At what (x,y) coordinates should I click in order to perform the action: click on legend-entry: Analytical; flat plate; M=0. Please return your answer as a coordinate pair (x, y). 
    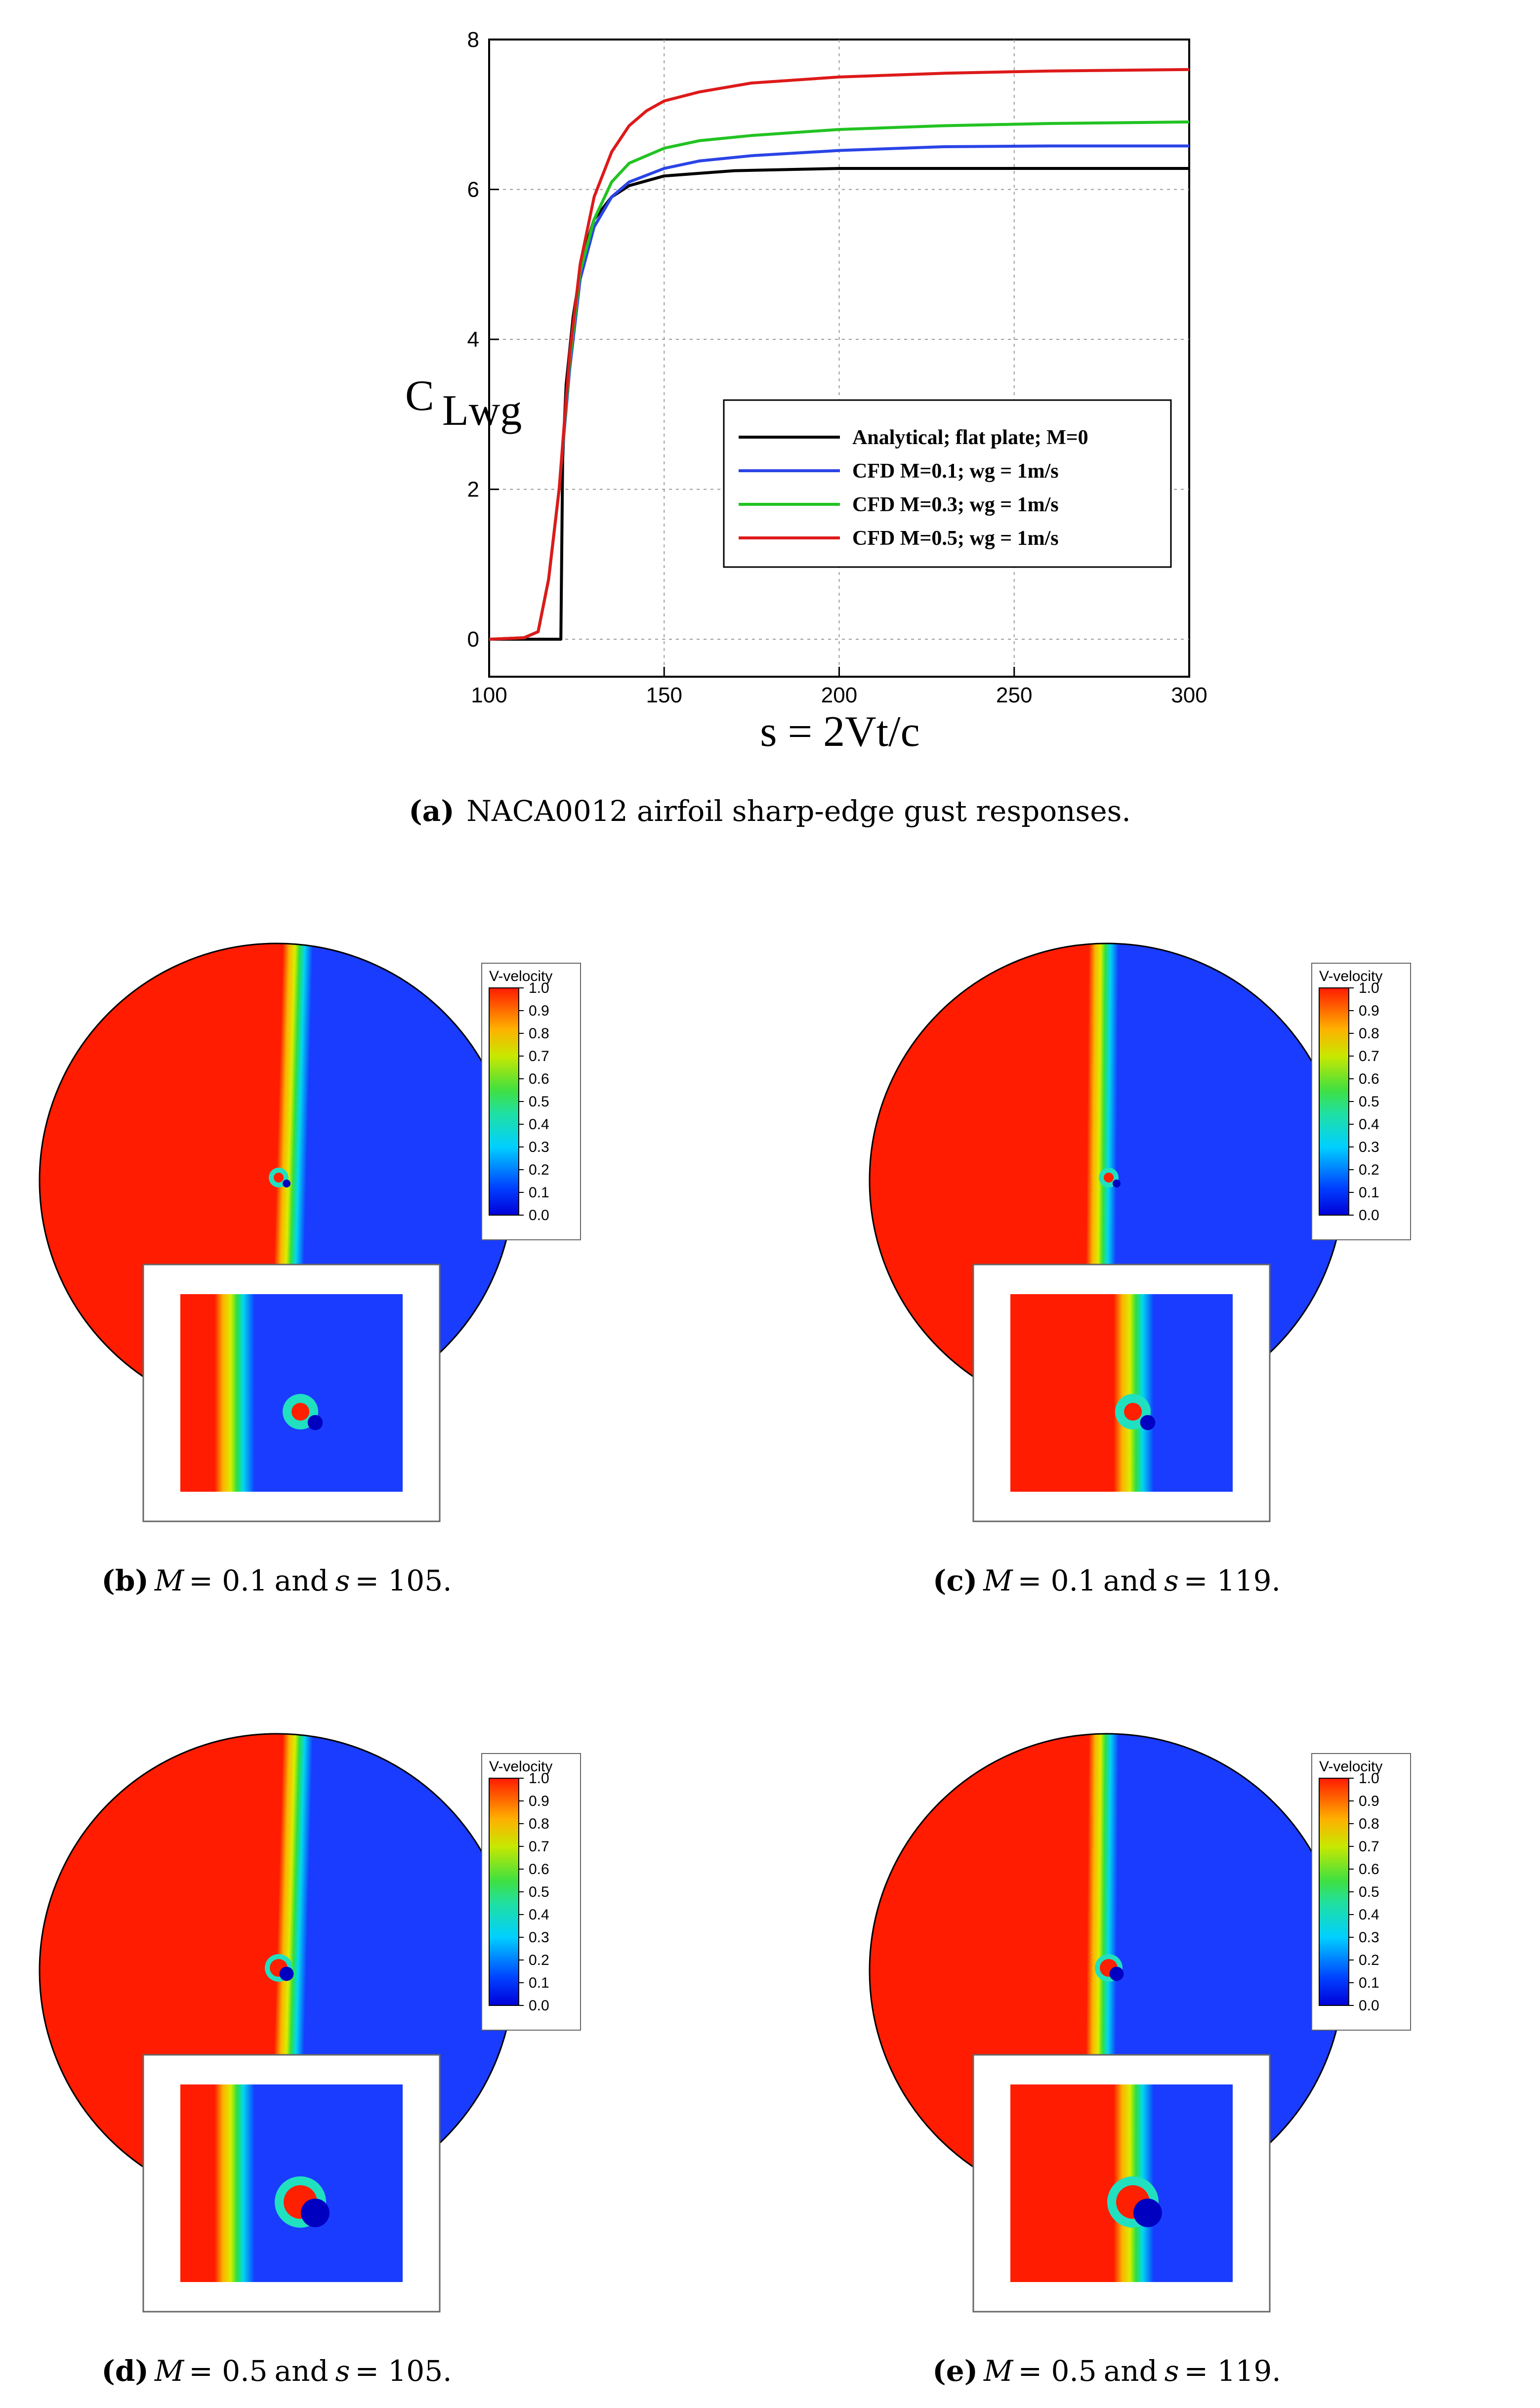
    Looking at the image, I should click on (970, 438).